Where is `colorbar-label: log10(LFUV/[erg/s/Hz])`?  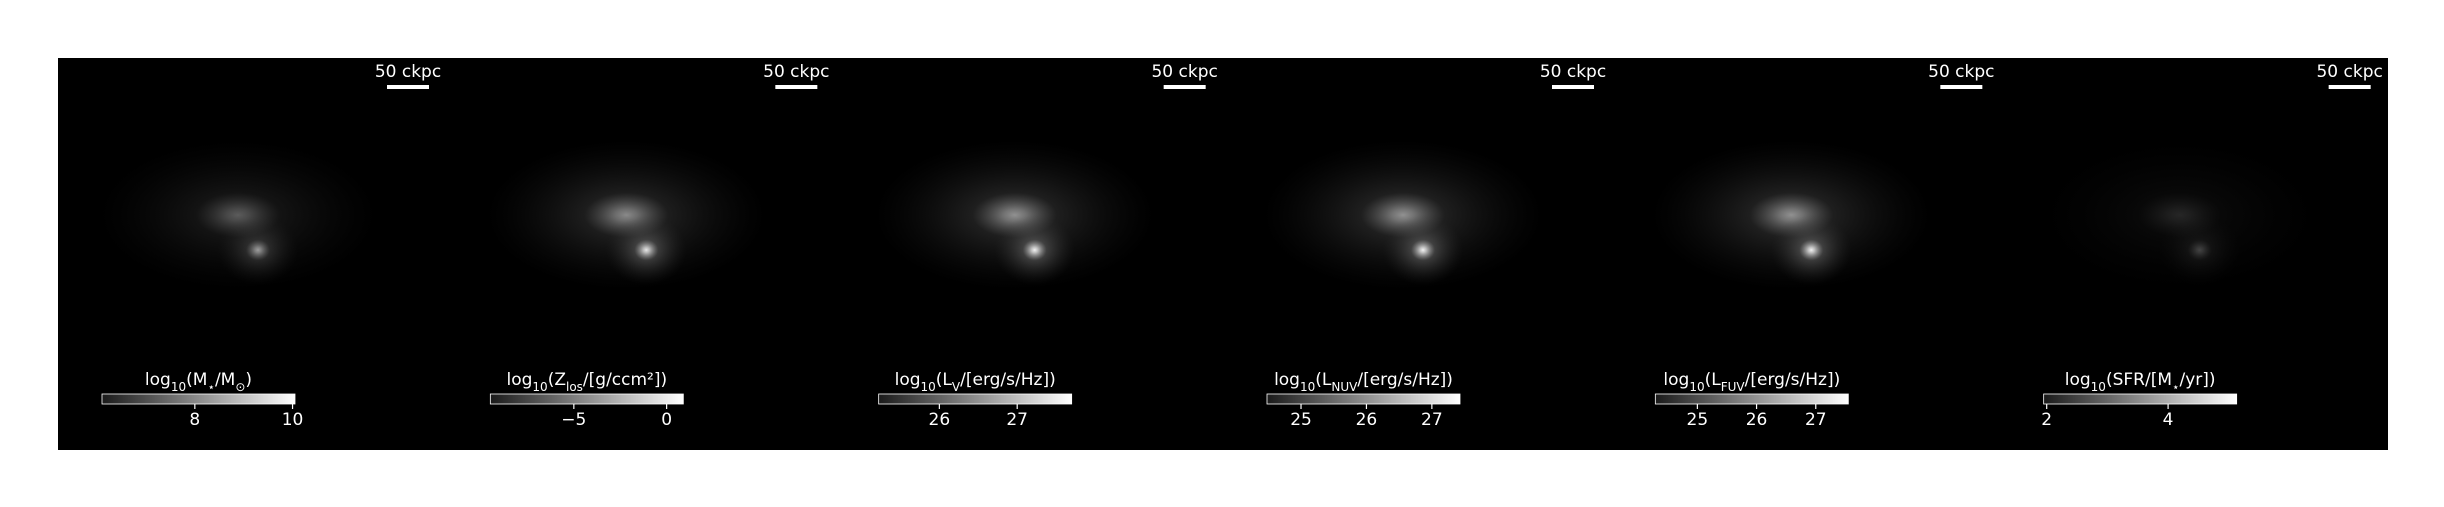
colorbar-label: log10(LFUV/[erg/s/Hz]) is located at coordinates (1751, 382).